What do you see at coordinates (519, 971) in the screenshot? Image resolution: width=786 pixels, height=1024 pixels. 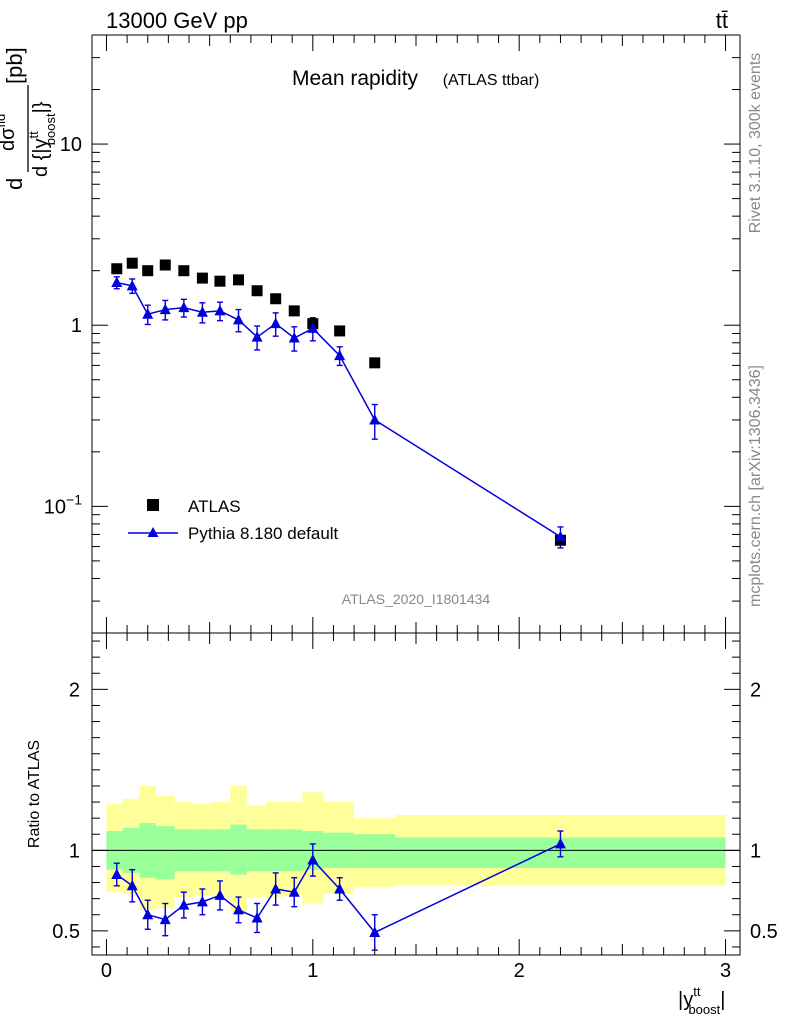 I see `x-tick-label: 2` at bounding box center [519, 971].